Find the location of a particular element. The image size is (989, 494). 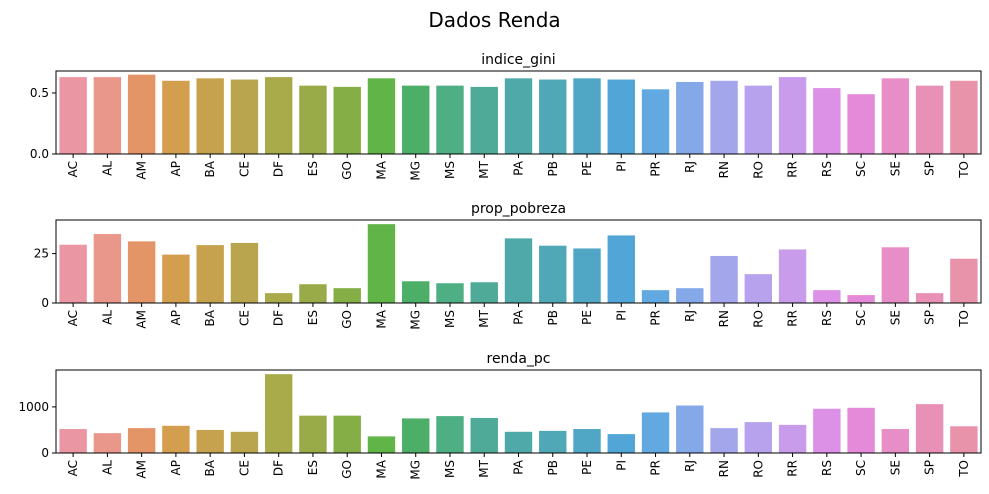

bar-ac is located at coordinates (73, 115).